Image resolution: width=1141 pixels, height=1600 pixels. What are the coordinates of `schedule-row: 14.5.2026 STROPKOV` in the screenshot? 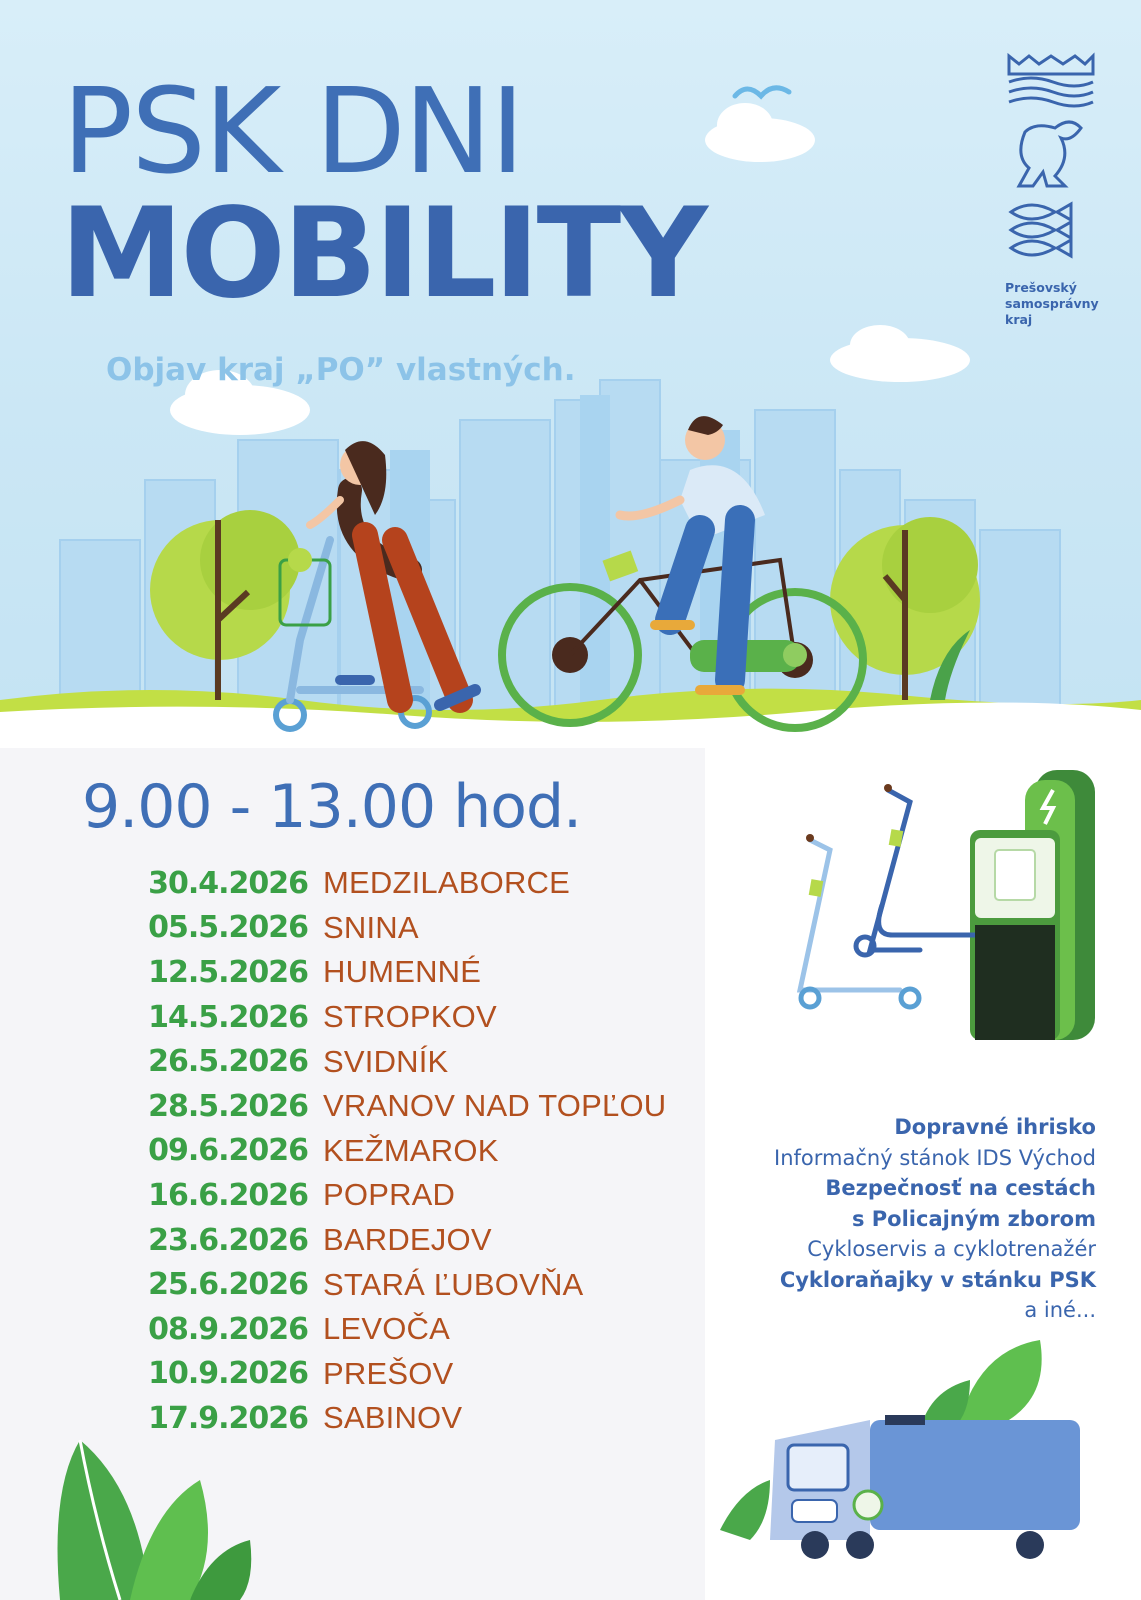 It's located at (418, 1017).